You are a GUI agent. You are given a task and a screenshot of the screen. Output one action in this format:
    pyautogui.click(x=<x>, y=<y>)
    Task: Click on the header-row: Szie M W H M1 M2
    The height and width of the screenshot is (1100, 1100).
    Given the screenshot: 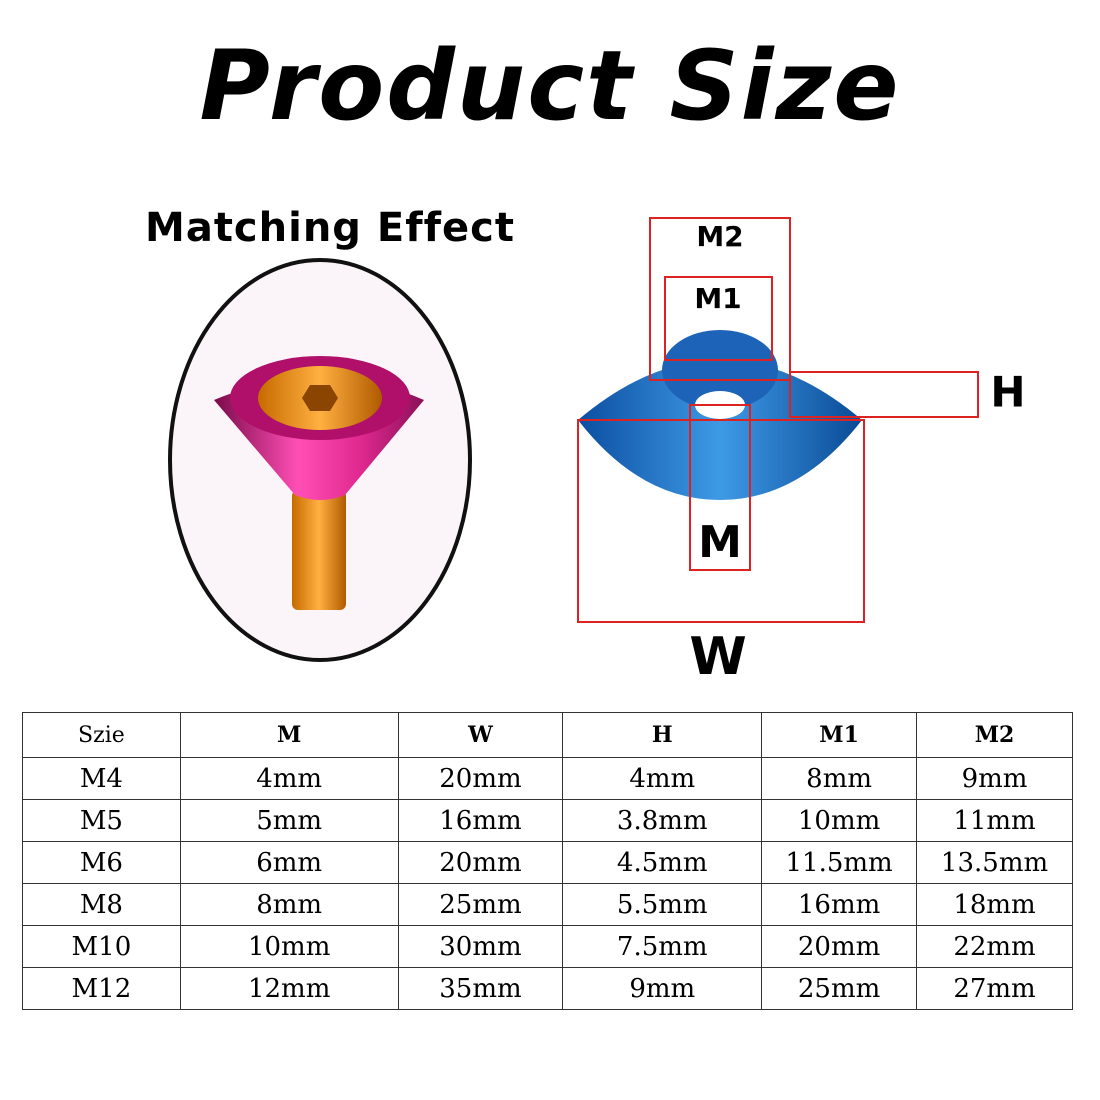 What is the action you would take?
    pyautogui.click(x=547, y=735)
    